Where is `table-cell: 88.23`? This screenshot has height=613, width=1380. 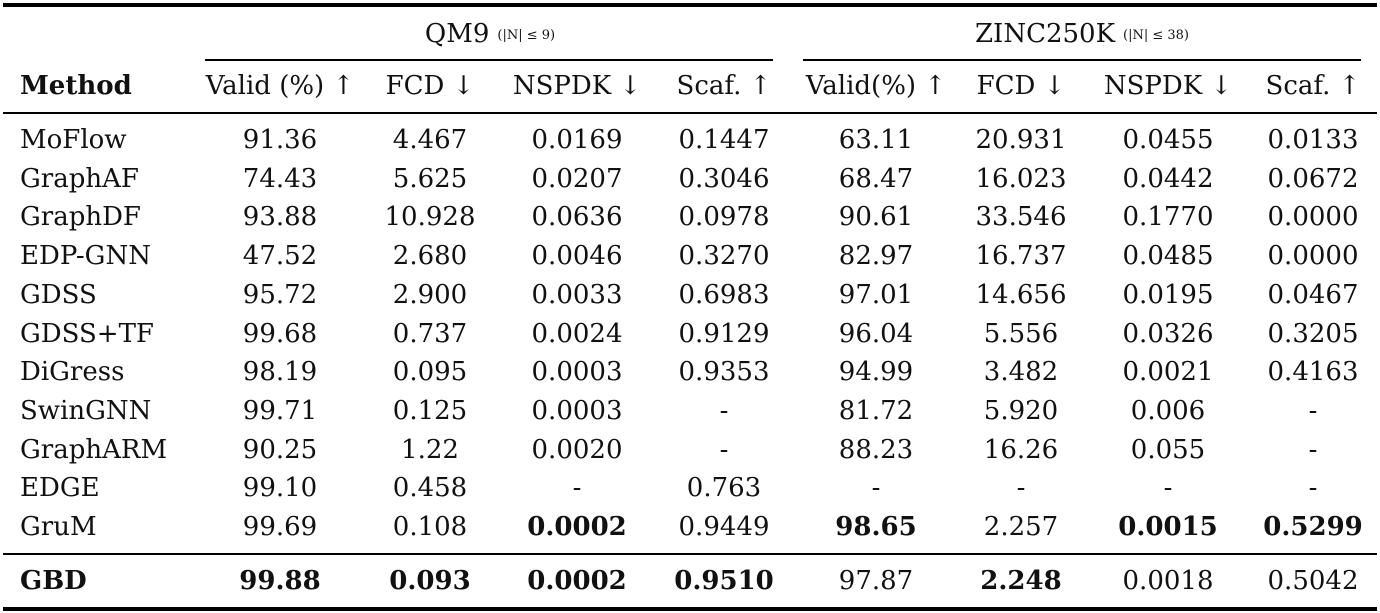 table-cell: 88.23 is located at coordinates (876, 449).